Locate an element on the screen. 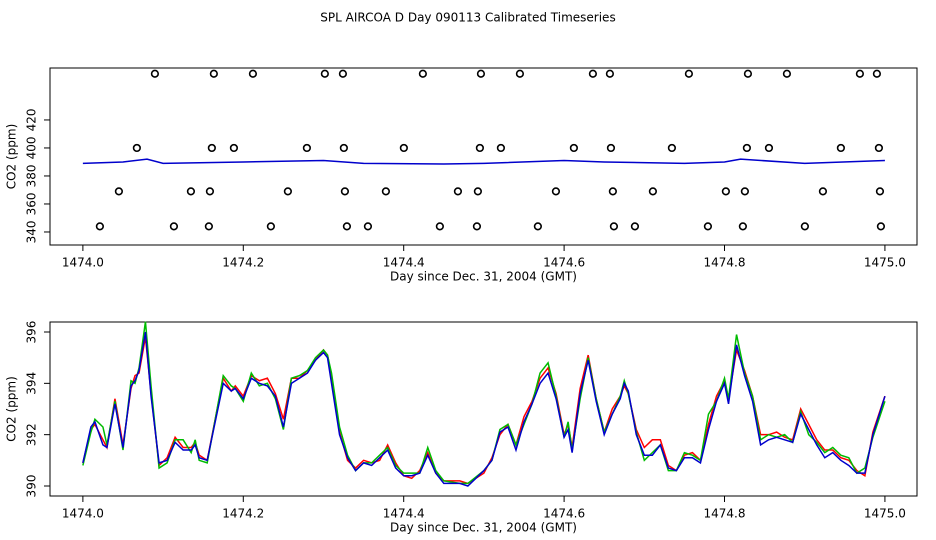 Image resolution: width=936 pixels, height=540 pixels. y-tick-label: 396 is located at coordinates (32, 332).